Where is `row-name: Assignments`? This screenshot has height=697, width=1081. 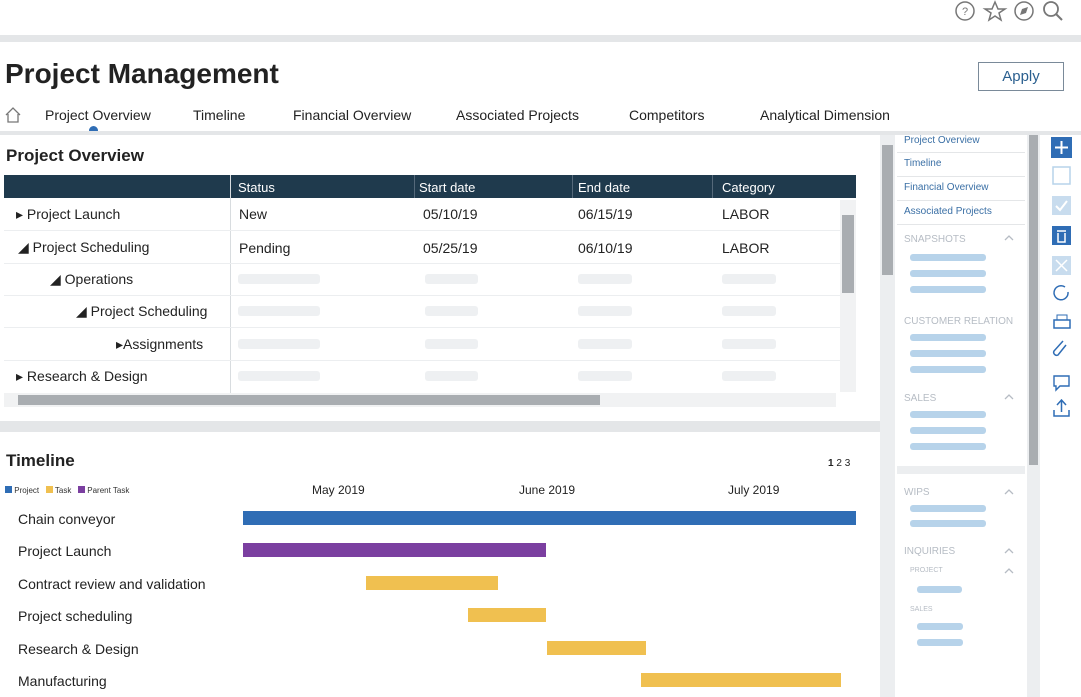 row-name: Assignments is located at coordinates (163, 344).